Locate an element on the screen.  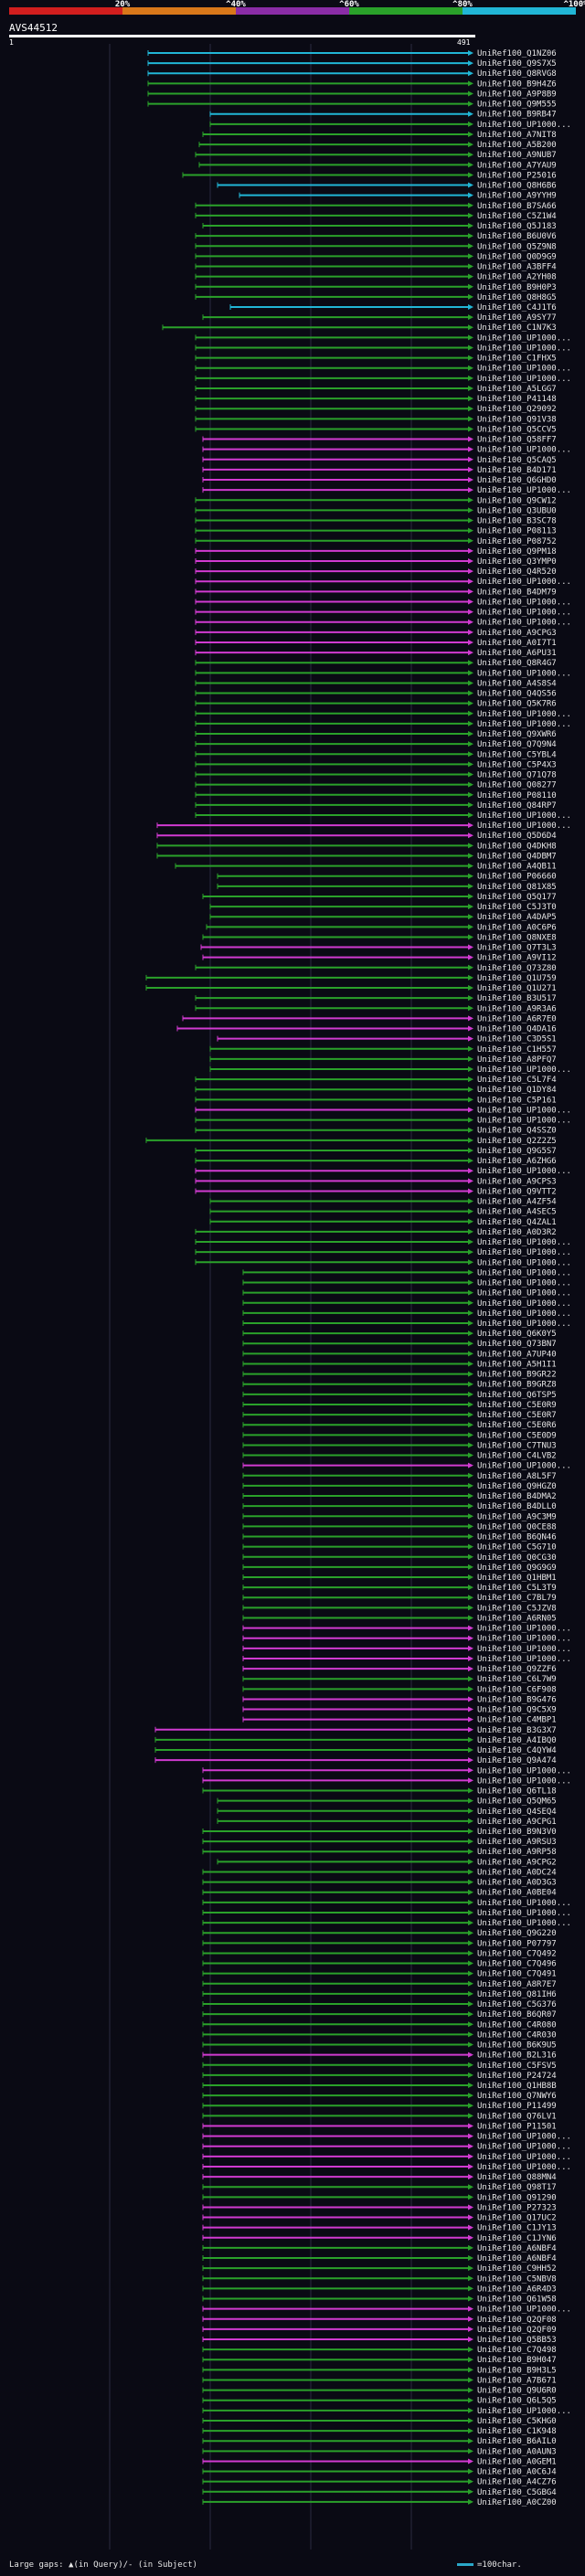
hit-label: UniRef100_A4IBQ0 is located at coordinates (517, 1740).